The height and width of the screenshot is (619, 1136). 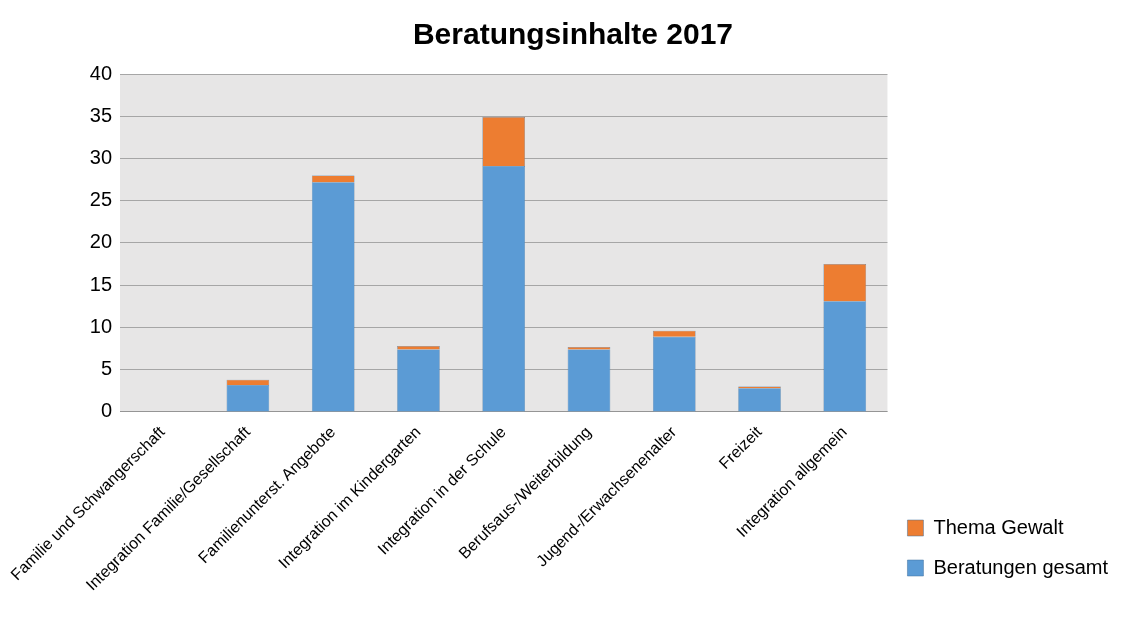 I want to click on y-tick-label: 0, so click(x=106, y=410).